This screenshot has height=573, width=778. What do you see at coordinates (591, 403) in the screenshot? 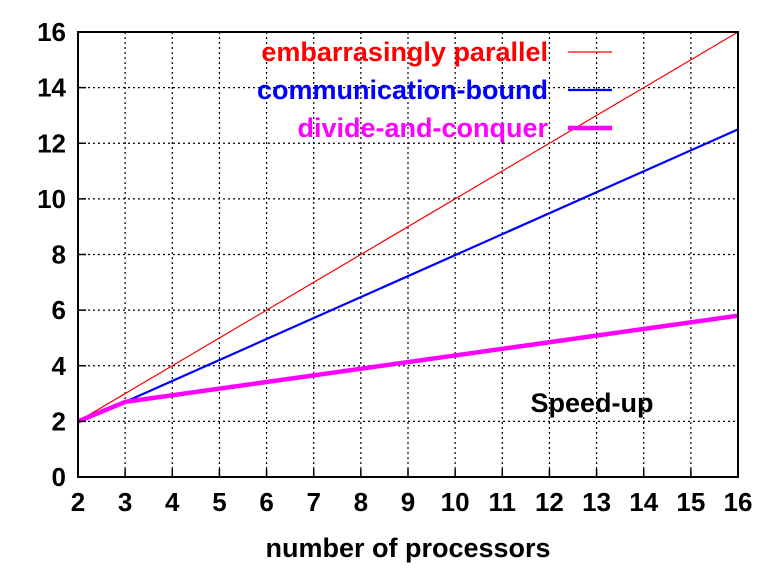
I see `speedup-annotation: Speed-up` at bounding box center [591, 403].